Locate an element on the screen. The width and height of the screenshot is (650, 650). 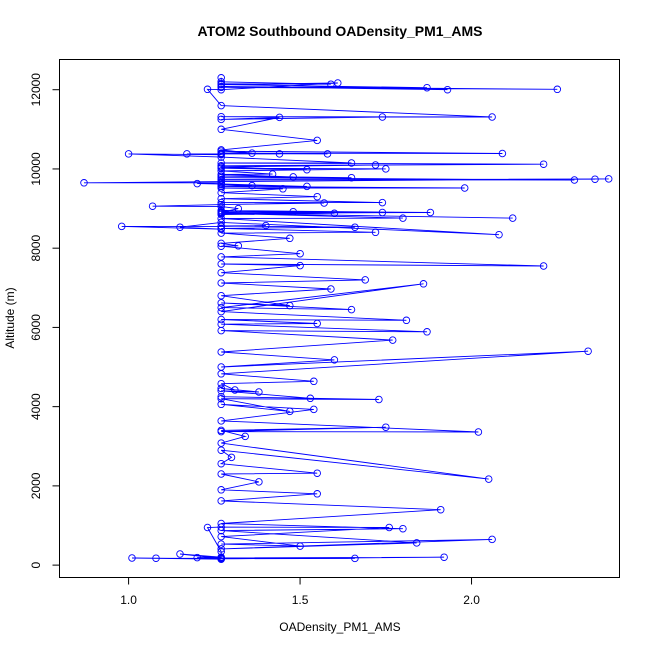
y-tick-label: 4000 is located at coordinates (36, 406).